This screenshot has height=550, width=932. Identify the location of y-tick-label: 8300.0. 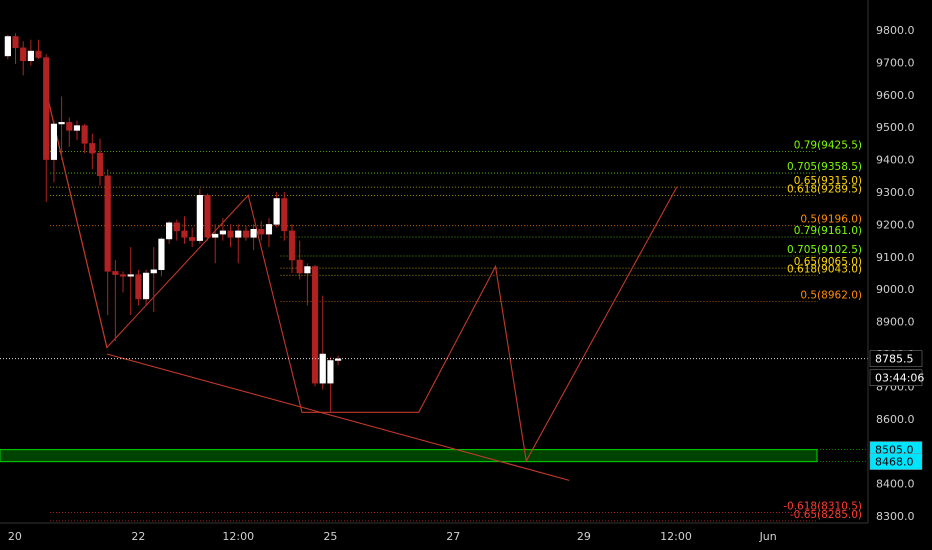
(895, 516).